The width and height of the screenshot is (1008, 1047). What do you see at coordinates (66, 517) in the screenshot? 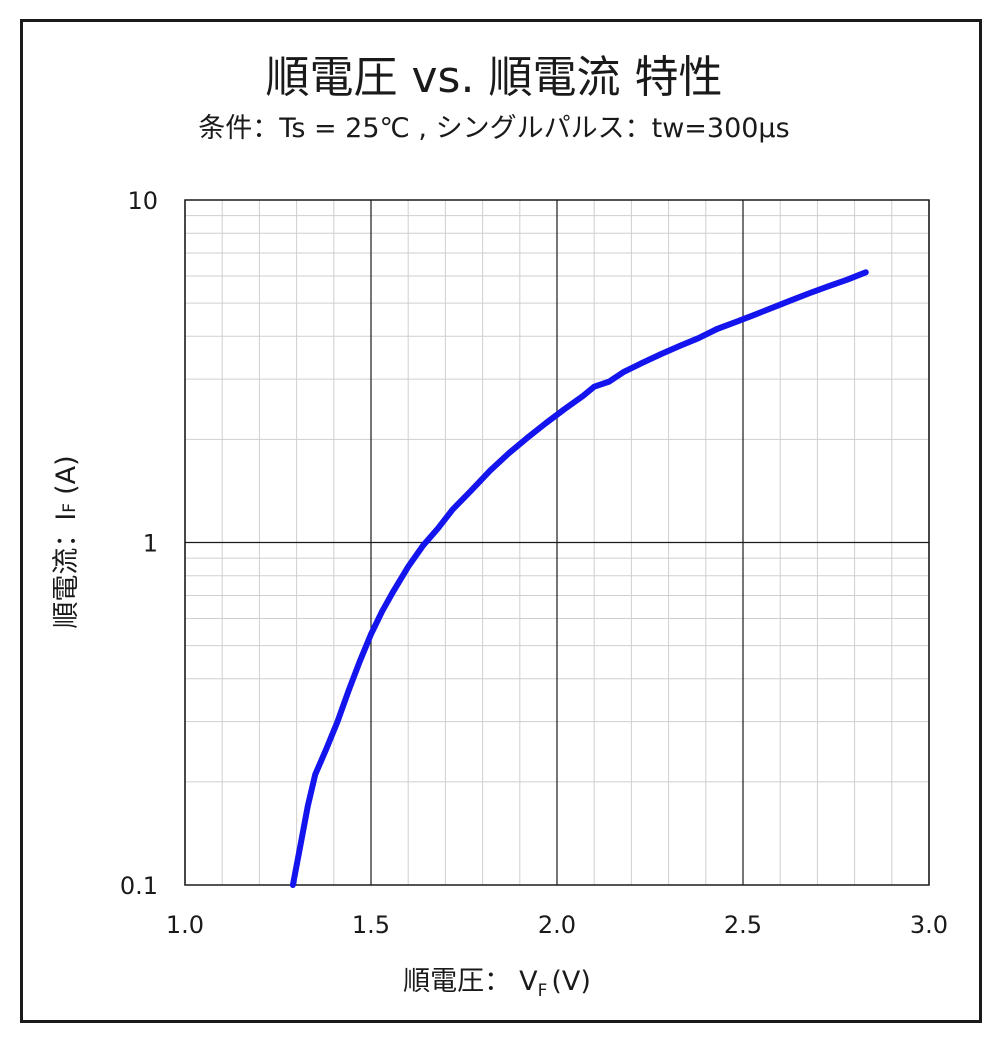
I see `y-axis-label-symbol: I` at bounding box center [66, 517].